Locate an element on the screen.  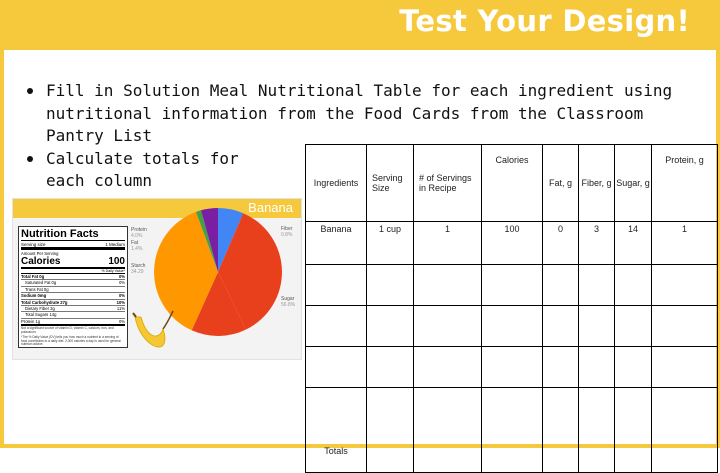
pie-slice-starch is located at coordinates (186, 271).